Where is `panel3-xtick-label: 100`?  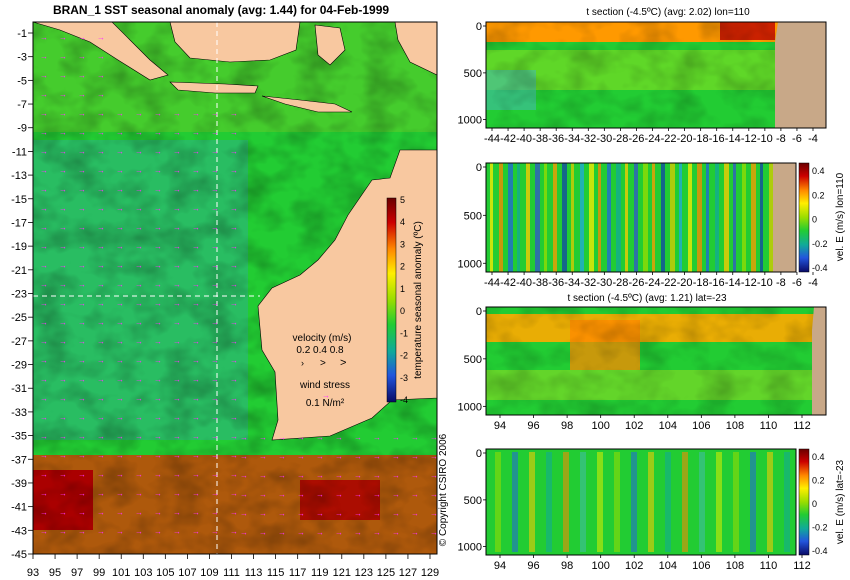 panel3-xtick-label: 100 is located at coordinates (600, 426).